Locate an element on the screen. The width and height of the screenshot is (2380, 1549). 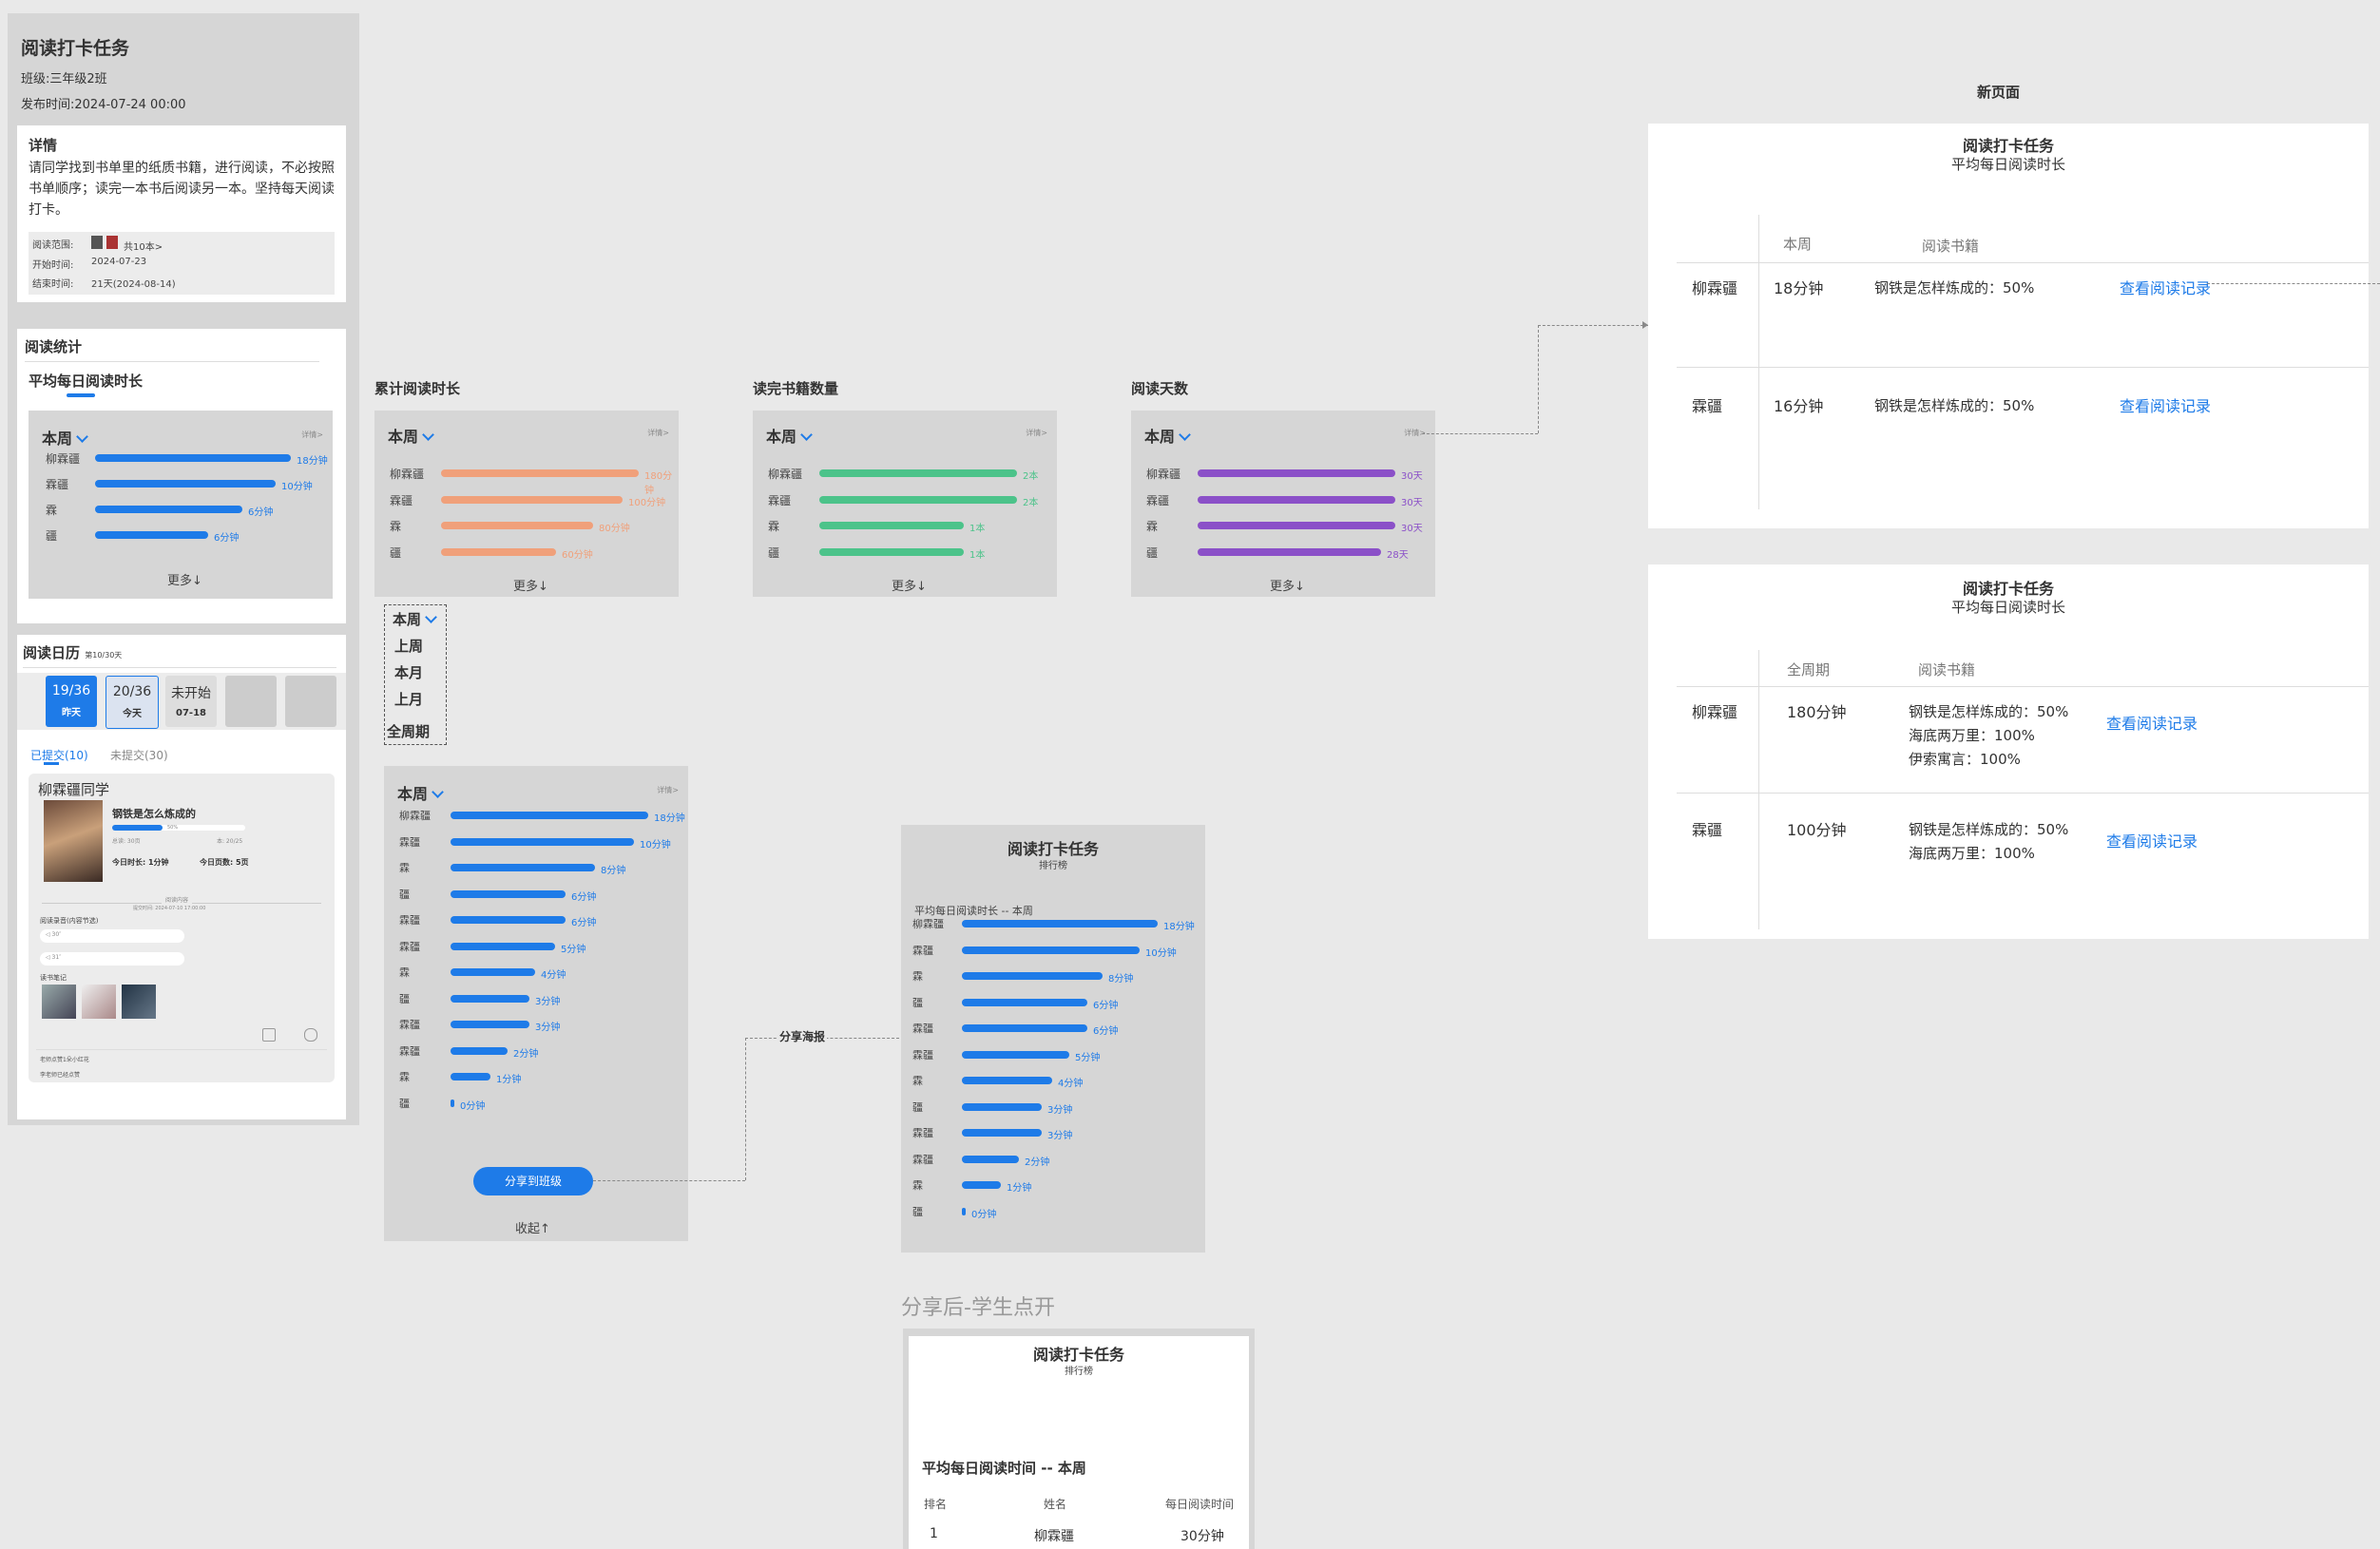
tab-unsubmitted: 未提交(30) is located at coordinates (139, 756).